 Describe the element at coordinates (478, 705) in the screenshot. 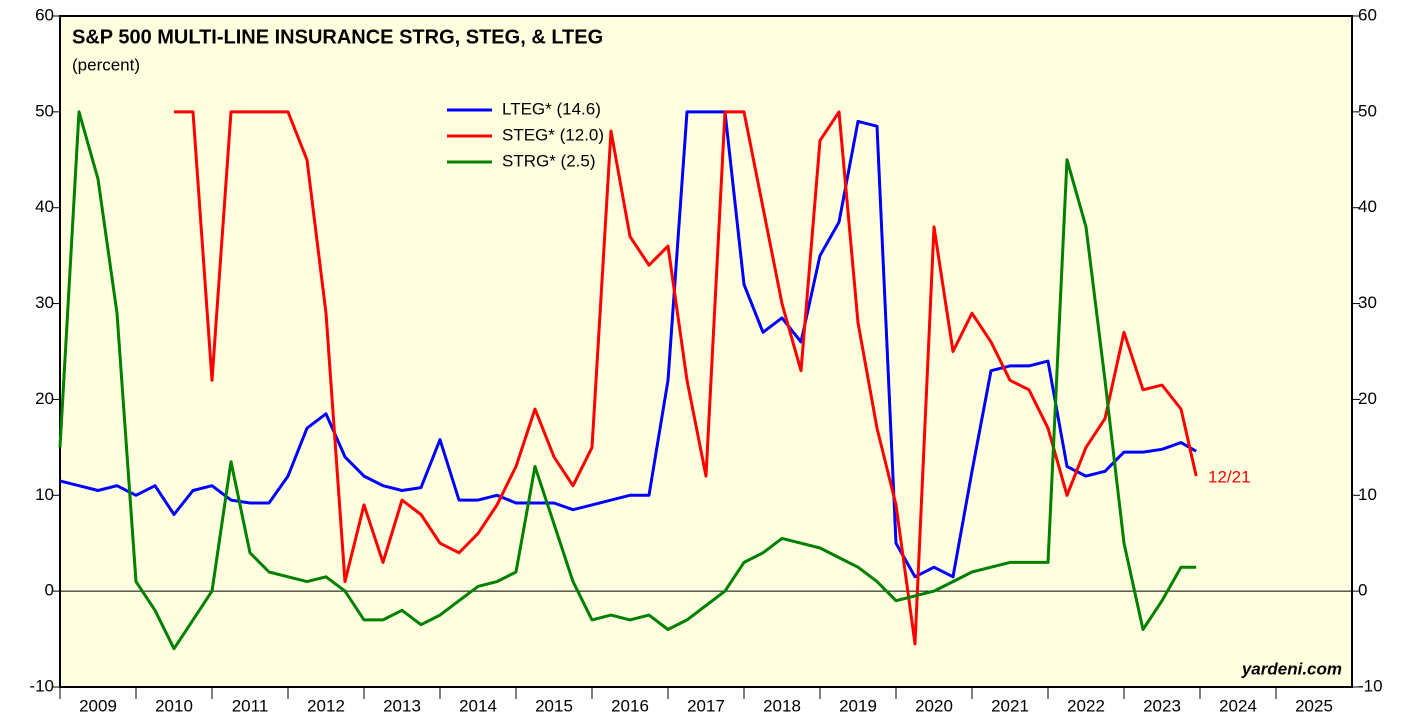

I see `x-tick-label: 2014` at that location.